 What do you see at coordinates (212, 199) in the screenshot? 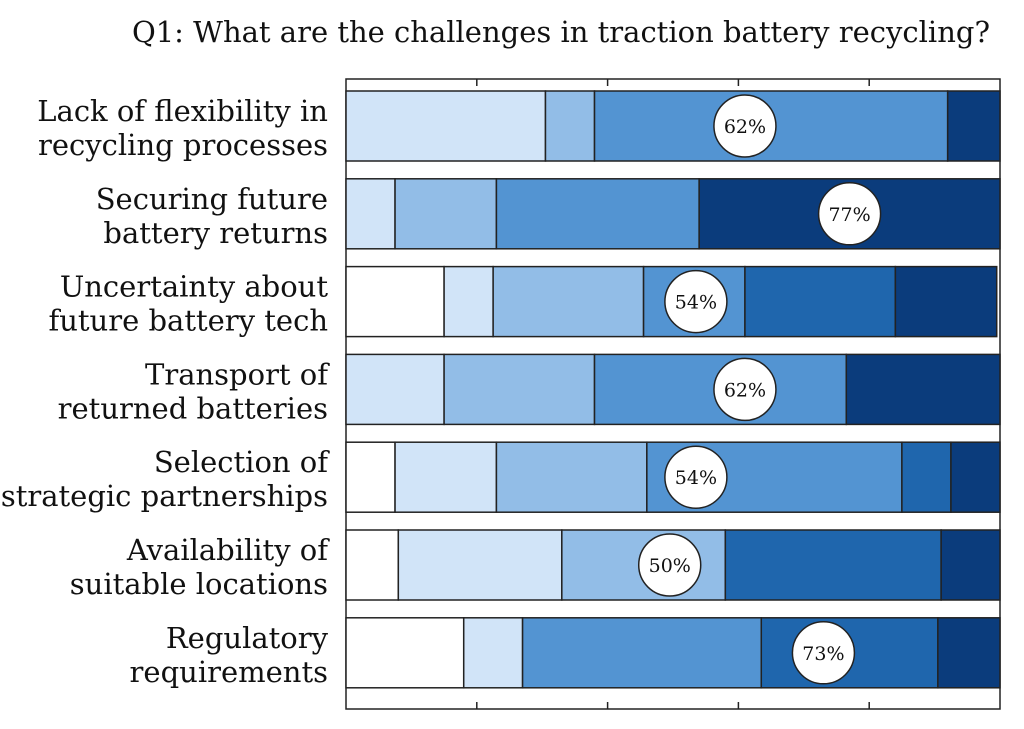
I see `category-label-line: Securing future` at bounding box center [212, 199].